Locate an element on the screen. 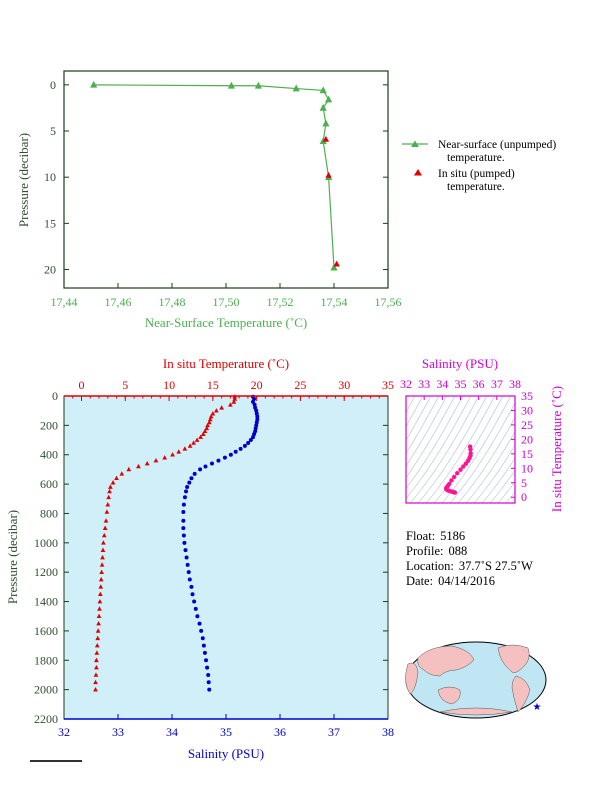 The width and height of the screenshot is (612, 792). legend-red-triangle-icon is located at coordinates (418, 172).